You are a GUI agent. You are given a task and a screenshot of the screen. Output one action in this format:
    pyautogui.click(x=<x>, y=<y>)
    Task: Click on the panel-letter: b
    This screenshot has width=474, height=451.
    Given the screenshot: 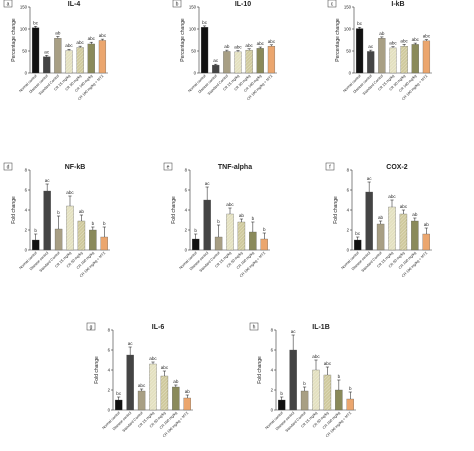 What is the action you would take?
    pyautogui.click(x=177, y=4)
    